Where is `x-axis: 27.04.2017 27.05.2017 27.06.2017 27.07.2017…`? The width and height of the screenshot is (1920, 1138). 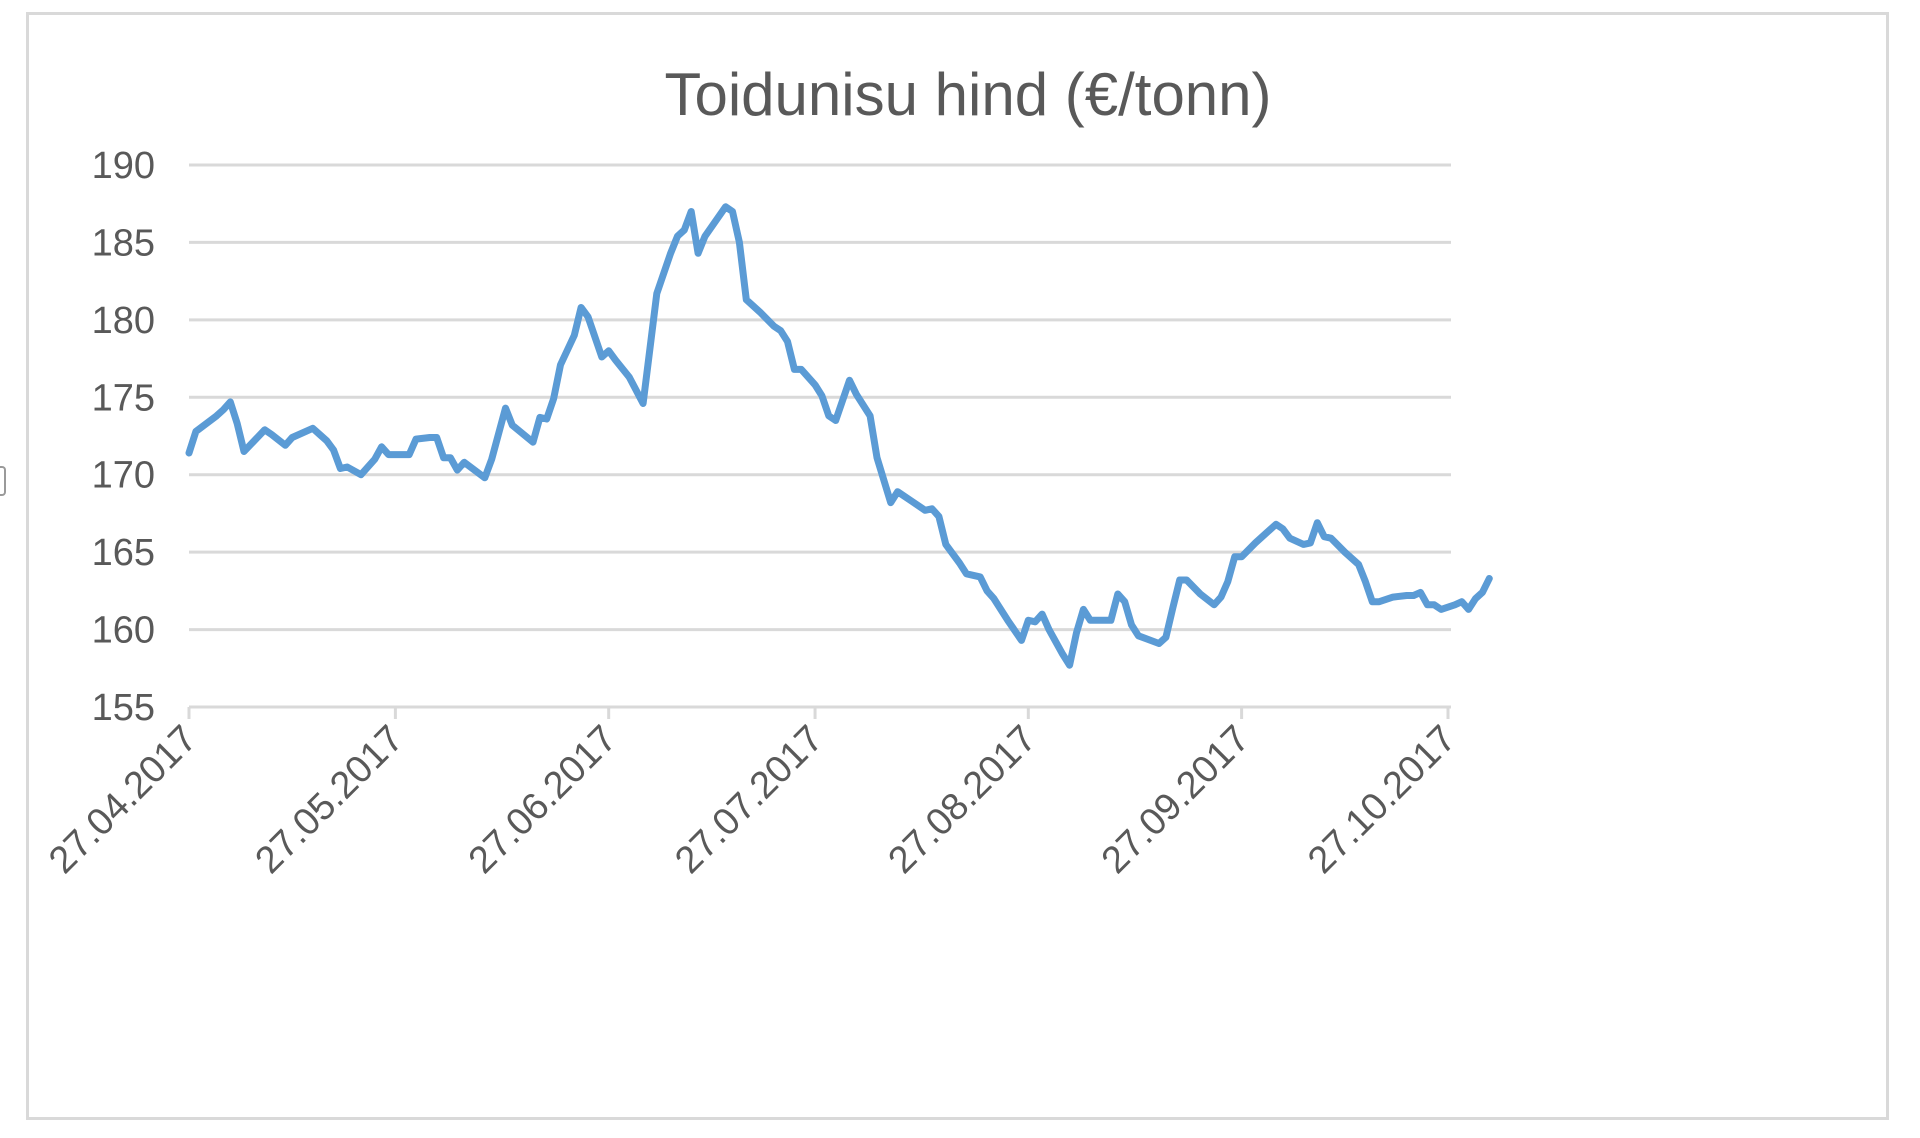
x-axis: 27.04.2017 27.05.2017 27.06.2017 27.07.2017… is located at coordinates (752, 794).